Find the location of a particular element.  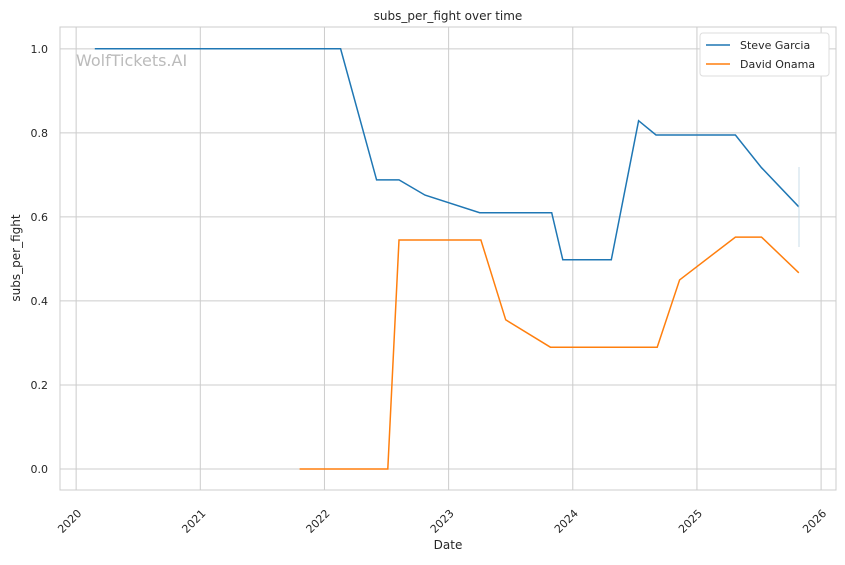

y-tick-label: 0.0 is located at coordinates (40, 469).